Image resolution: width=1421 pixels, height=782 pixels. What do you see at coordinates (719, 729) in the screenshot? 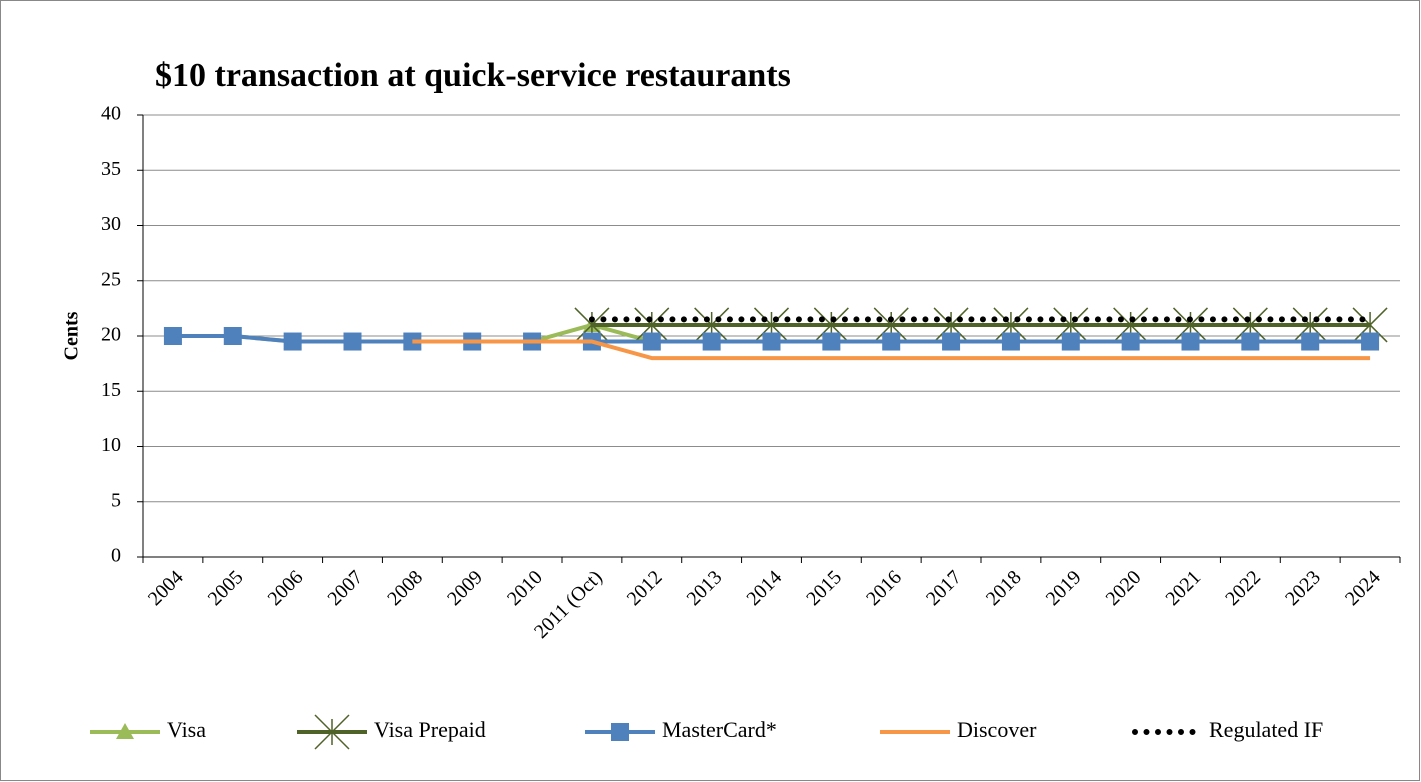
I see `legend-label: MasterCard*` at bounding box center [719, 729].